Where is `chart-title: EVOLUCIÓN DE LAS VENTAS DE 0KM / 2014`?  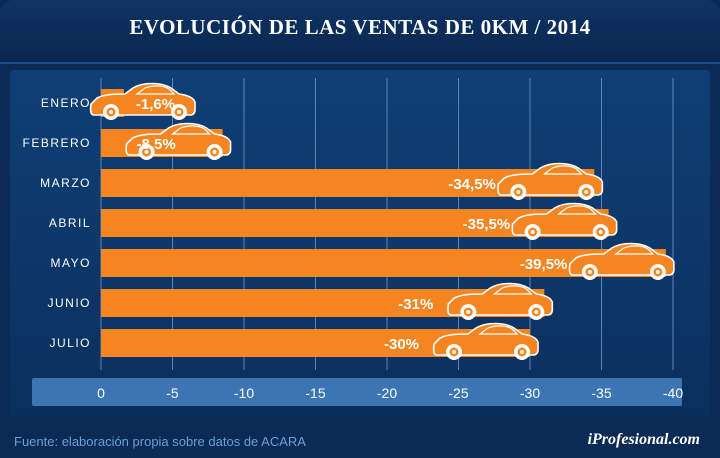
chart-title: EVOLUCIÓN DE LAS VENTAS DE 0KM / 2014 is located at coordinates (360, 27).